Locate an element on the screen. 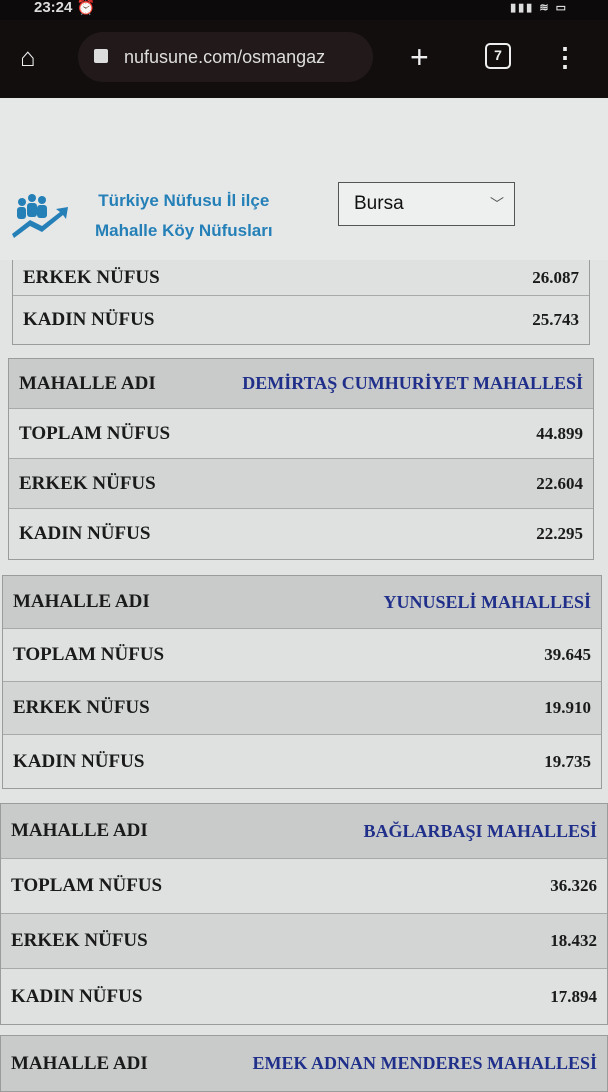 The width and height of the screenshot is (608, 1092). neighborhood-name: YUNUSELİ MAHALLESİ is located at coordinates (487, 601).